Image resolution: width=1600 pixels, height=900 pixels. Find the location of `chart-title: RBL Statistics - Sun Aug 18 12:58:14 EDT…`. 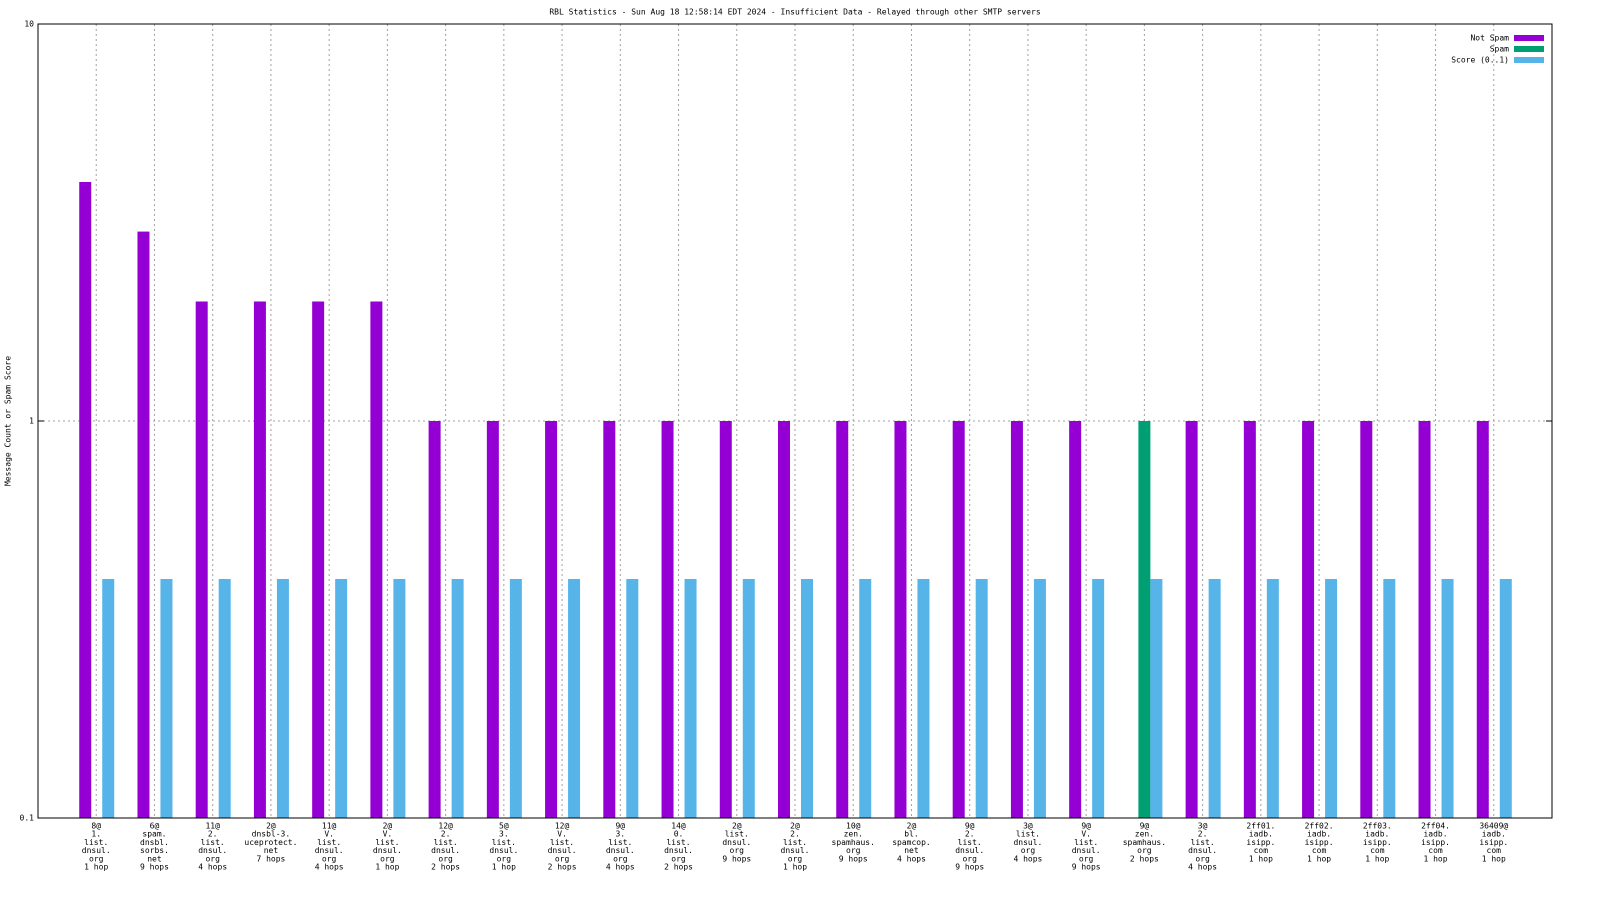

chart-title: RBL Statistics - Sun Aug 18 12:58:14 EDT… is located at coordinates (794, 12).